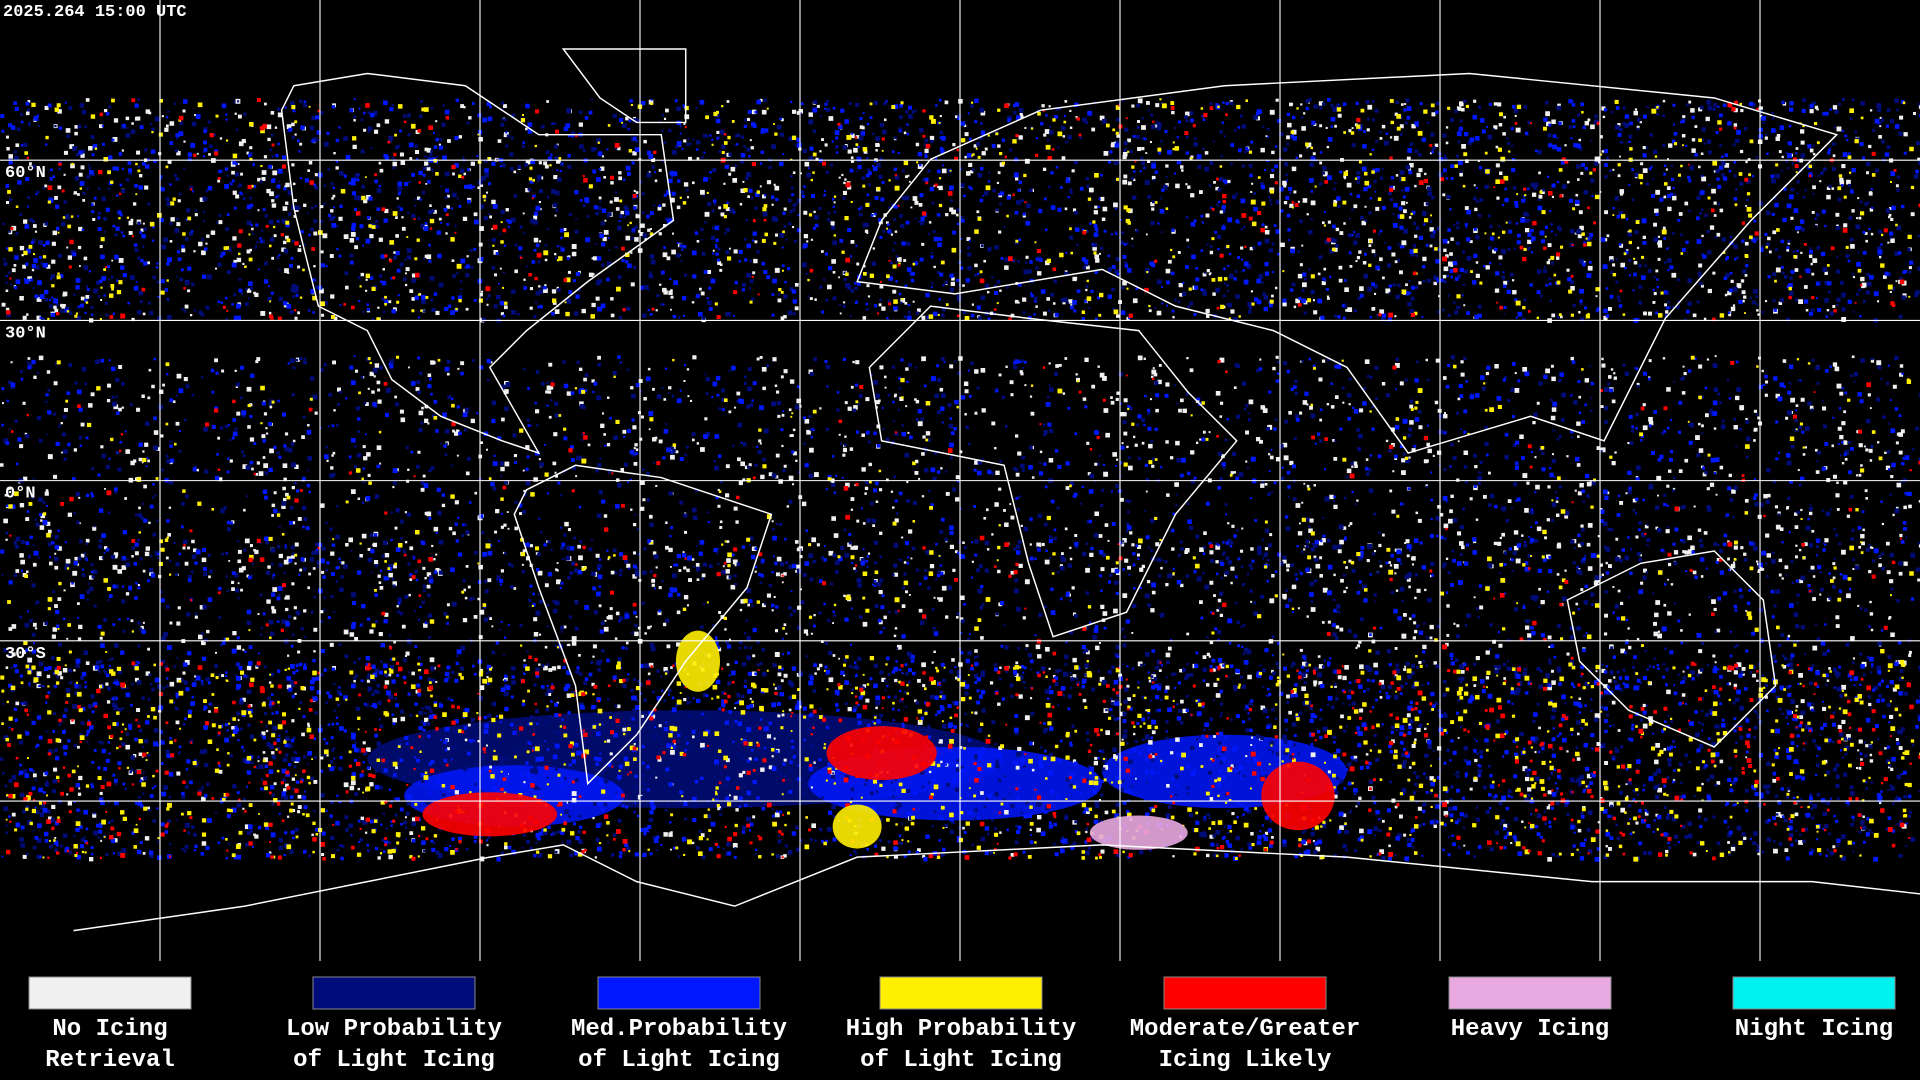  I want to click on legend-label: No Icing, so click(109, 1029).